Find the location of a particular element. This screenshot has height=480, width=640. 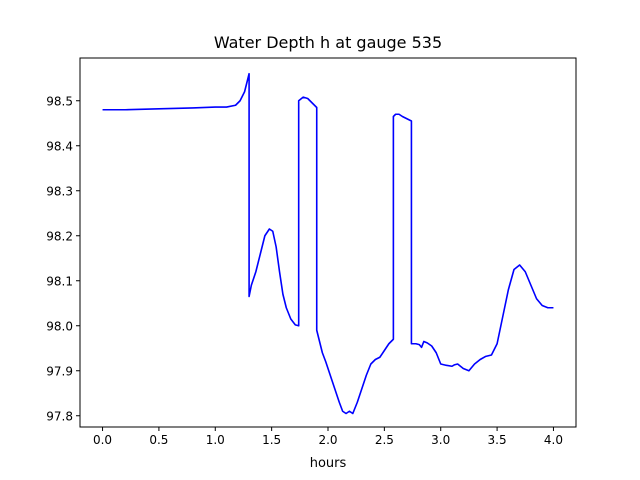

x-axis-label: hours is located at coordinates (328, 463).